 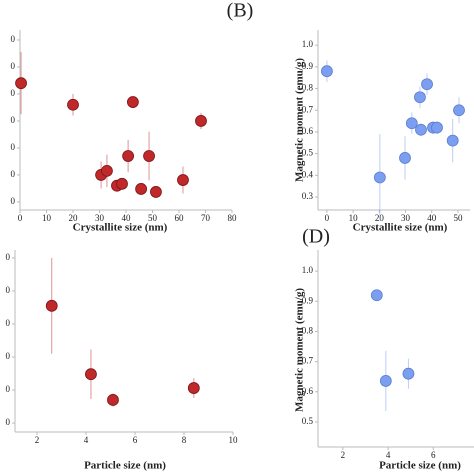 What do you see at coordinates (308, 196) in the screenshot?
I see `y-tick-label: 0.3` at bounding box center [308, 196].